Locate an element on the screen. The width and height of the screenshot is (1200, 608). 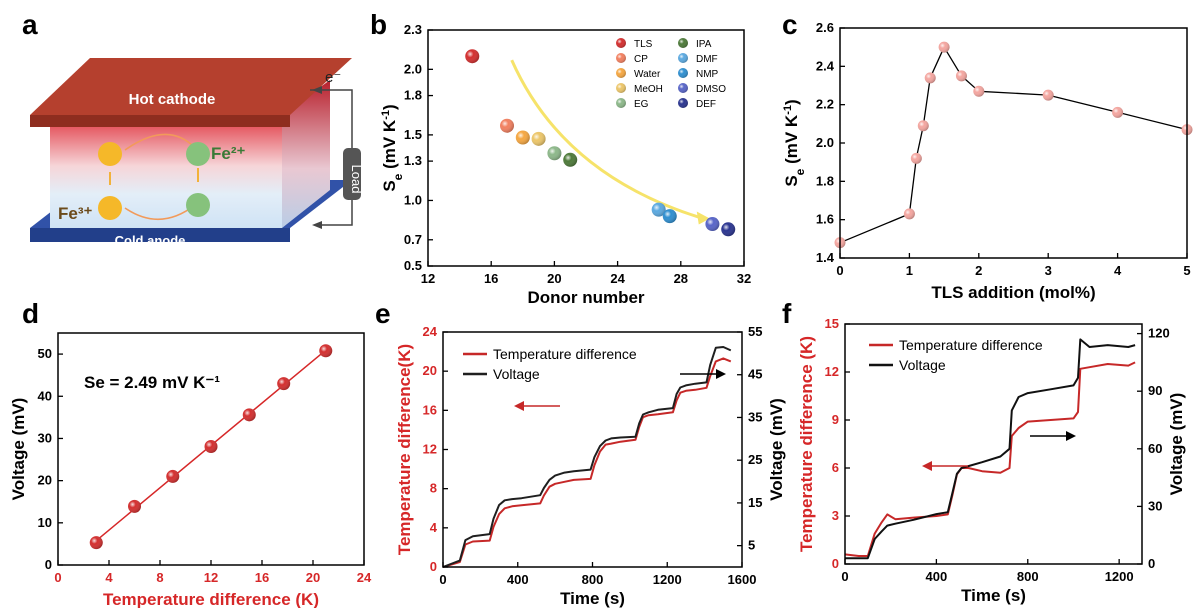
point-meoh-shine is located at coordinates (538, 138).